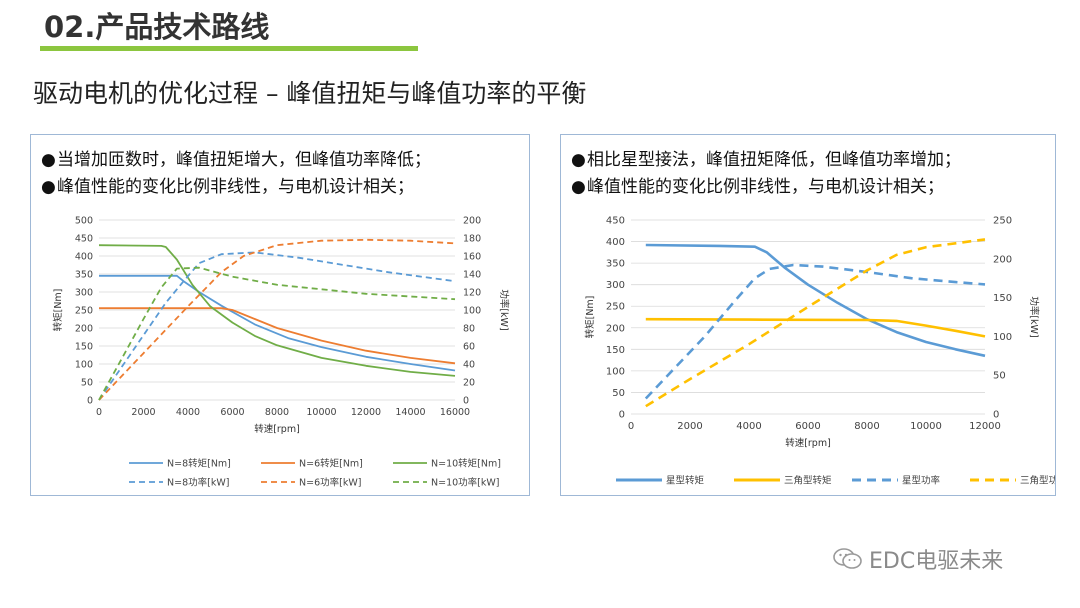 Image resolution: width=1080 pixels, height=608 pixels. I want to click on legend-label: 三角型转矩, so click(808, 481).